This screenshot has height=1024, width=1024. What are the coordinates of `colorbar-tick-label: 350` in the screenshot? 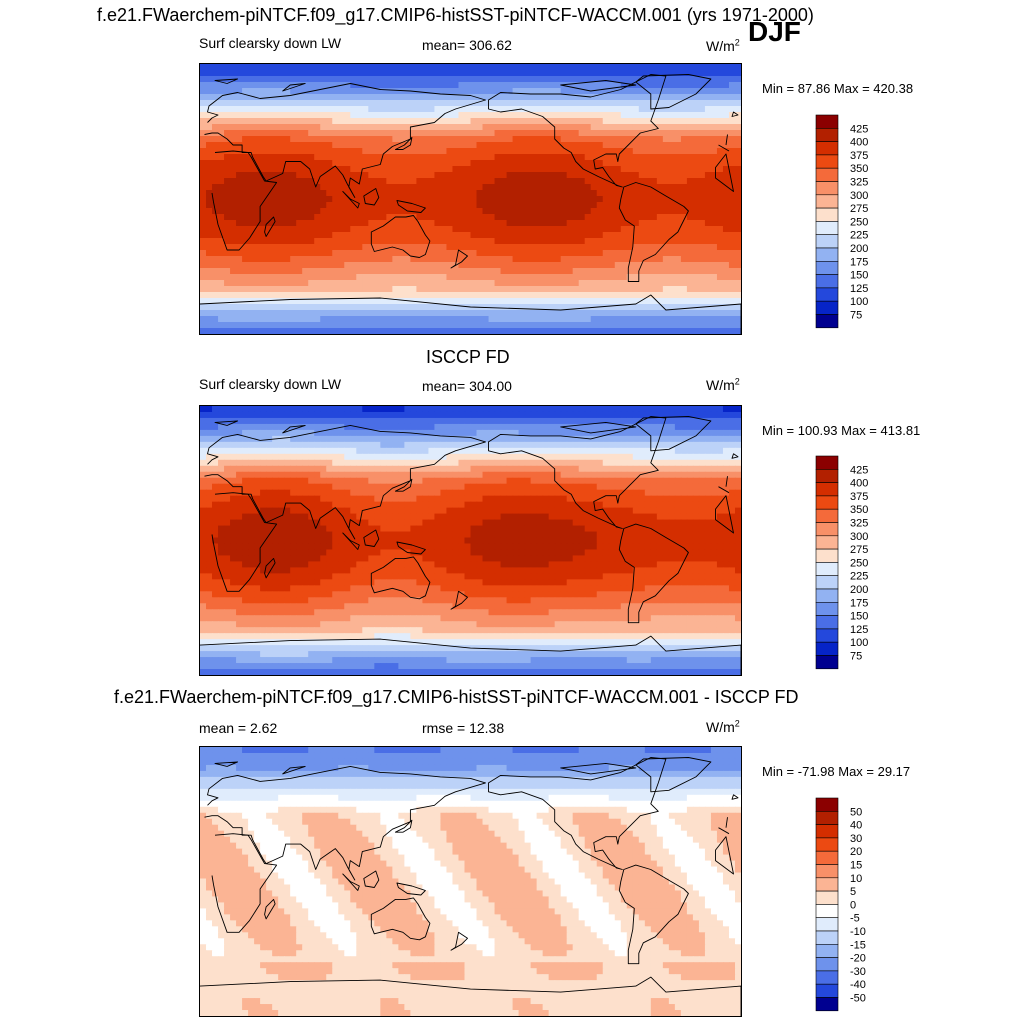 It's located at (859, 169).